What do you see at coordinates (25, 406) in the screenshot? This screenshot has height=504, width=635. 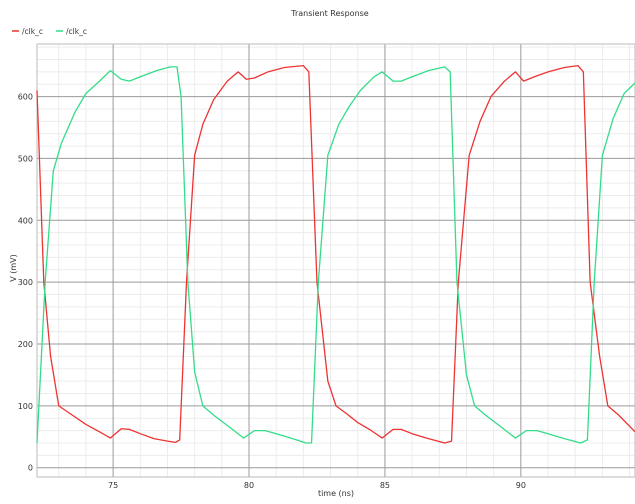 I see `y-tick-label: 100` at bounding box center [25, 406].